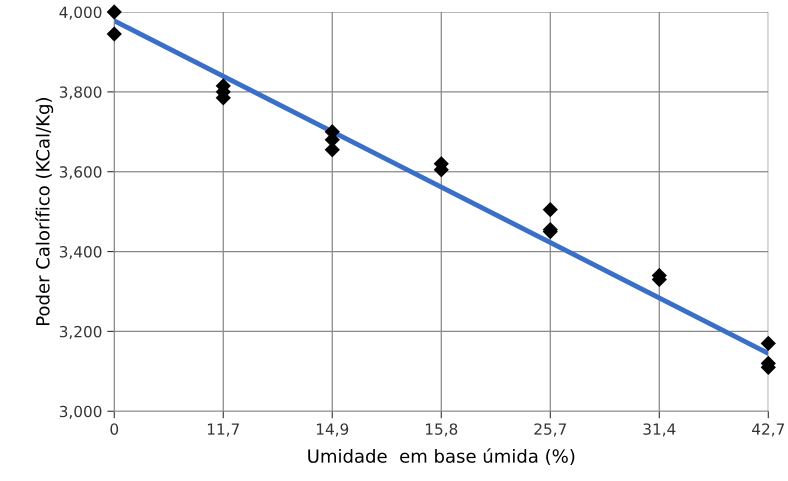  I want to click on x-axis-title: Umidade em base úmida (%), so click(441, 457).